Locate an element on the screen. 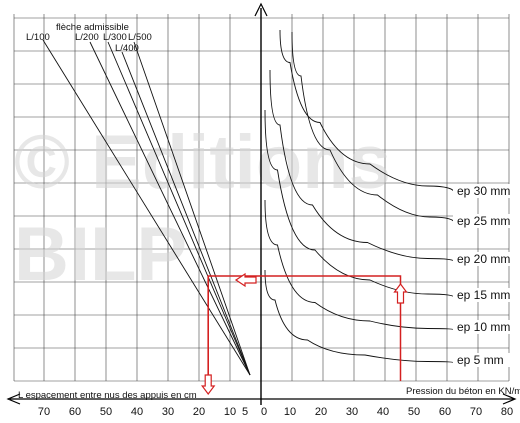 This screenshot has height=423, width=520. arrow-down-icon is located at coordinates (208, 384).